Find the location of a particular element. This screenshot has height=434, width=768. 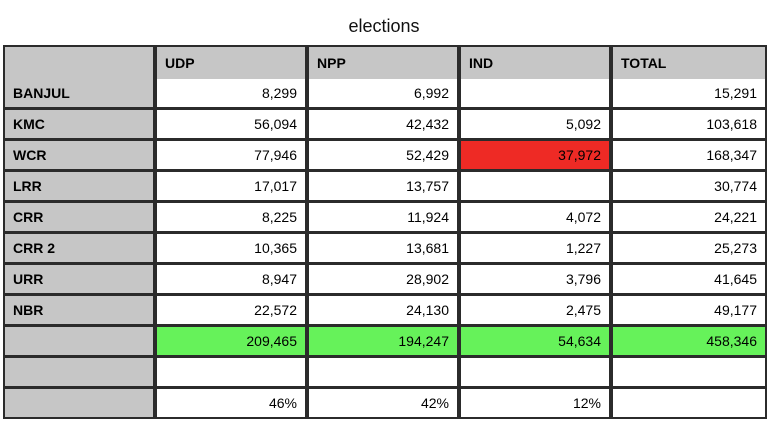

totals-row: 209,465 194,247 54,634 458,346 is located at coordinates (385, 342).